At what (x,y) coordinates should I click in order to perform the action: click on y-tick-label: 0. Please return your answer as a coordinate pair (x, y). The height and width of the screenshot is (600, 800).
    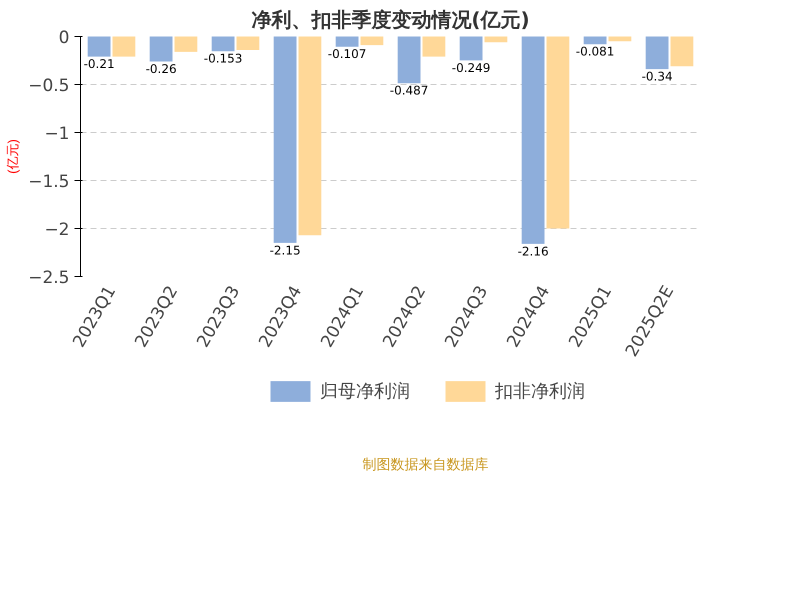
    Looking at the image, I should click on (64, 38).